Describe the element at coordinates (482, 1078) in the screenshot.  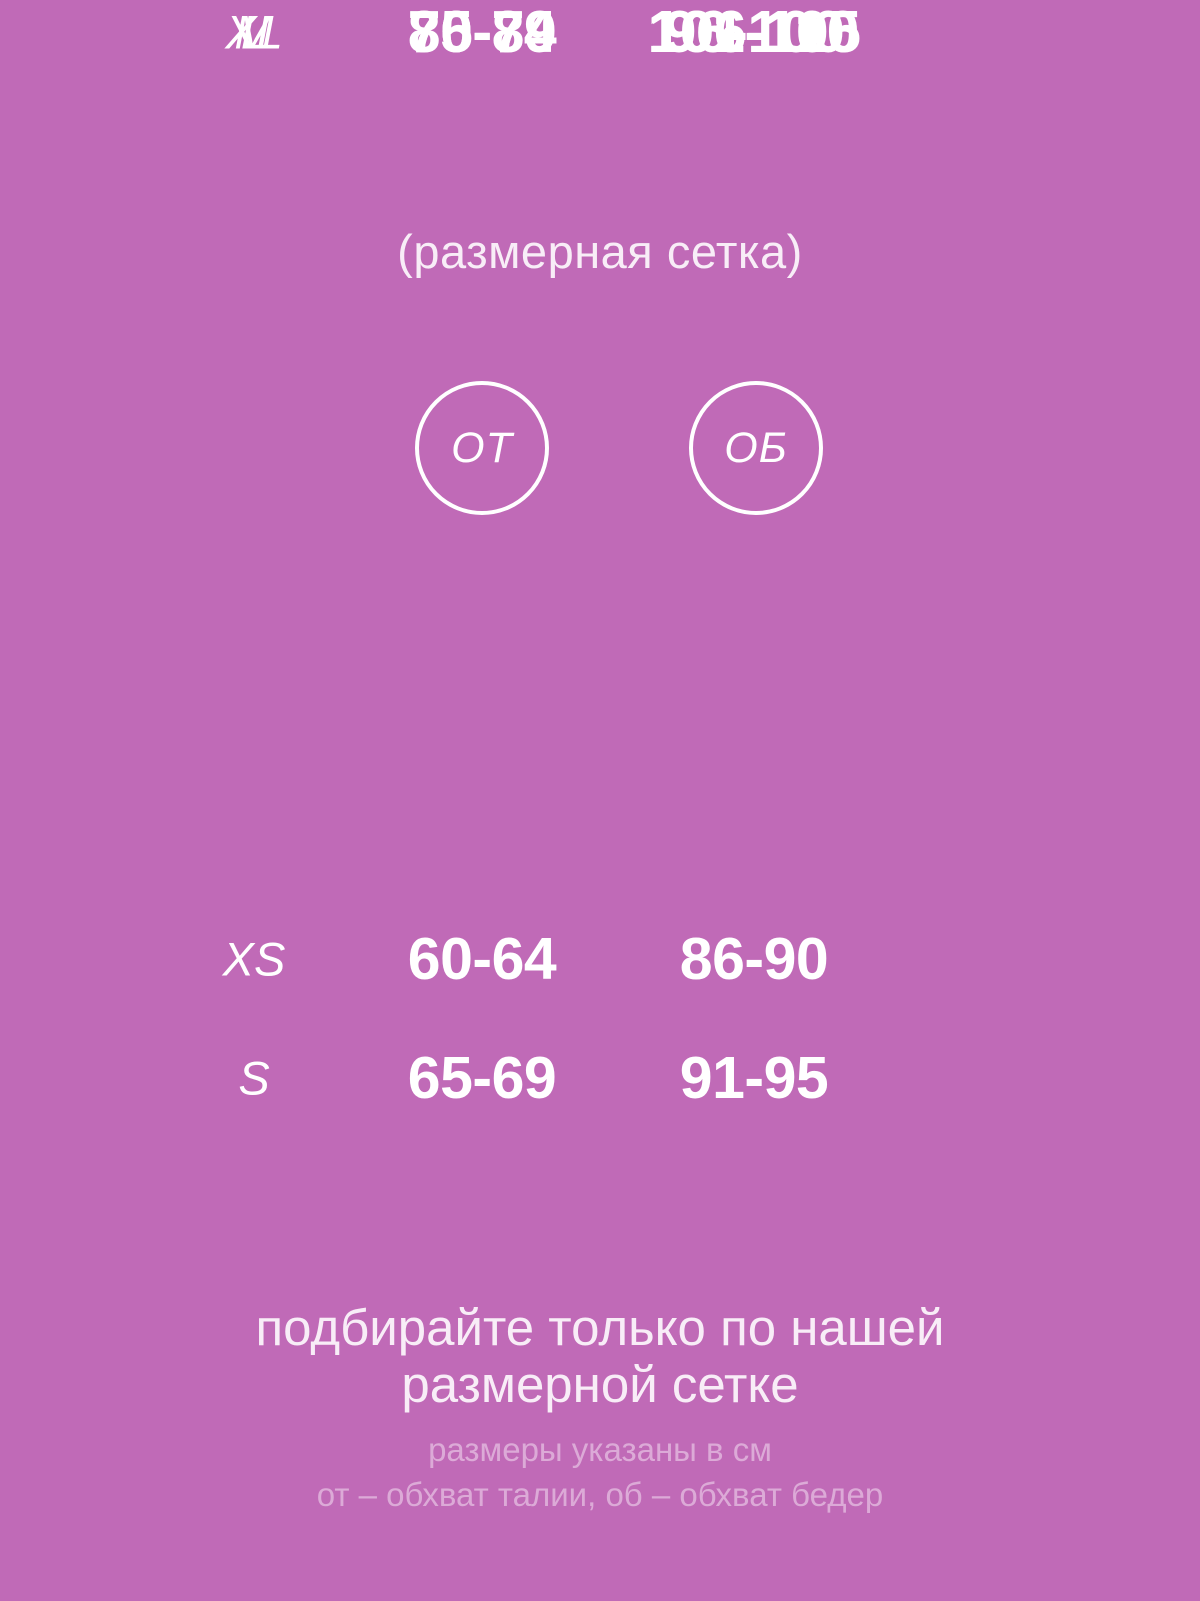
I see `waist-range: 65-69` at that location.